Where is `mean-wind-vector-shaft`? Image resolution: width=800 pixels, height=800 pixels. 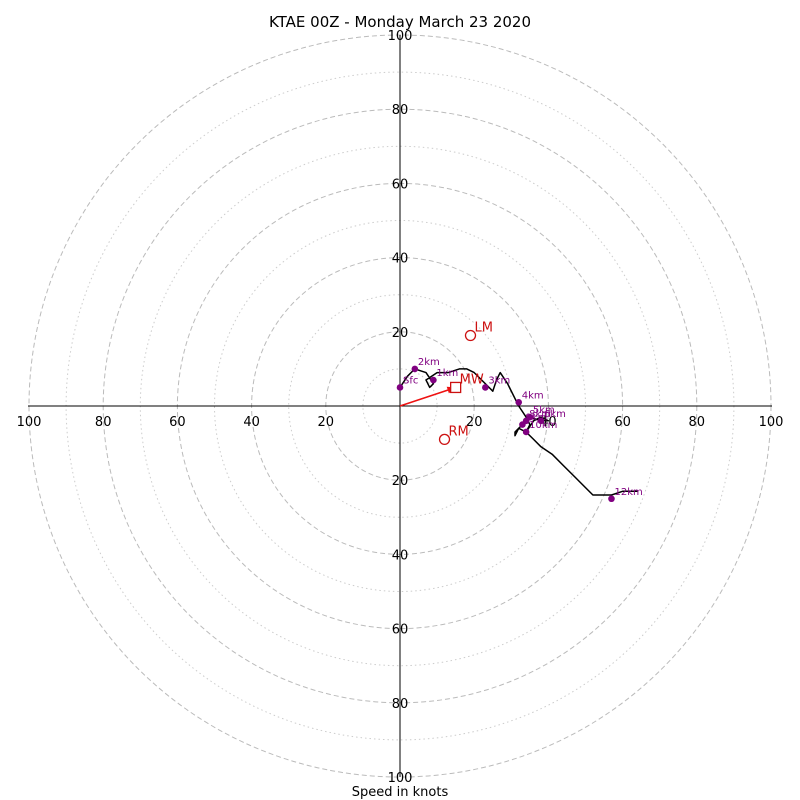 mean-wind-vector-shaft is located at coordinates (427, 396).